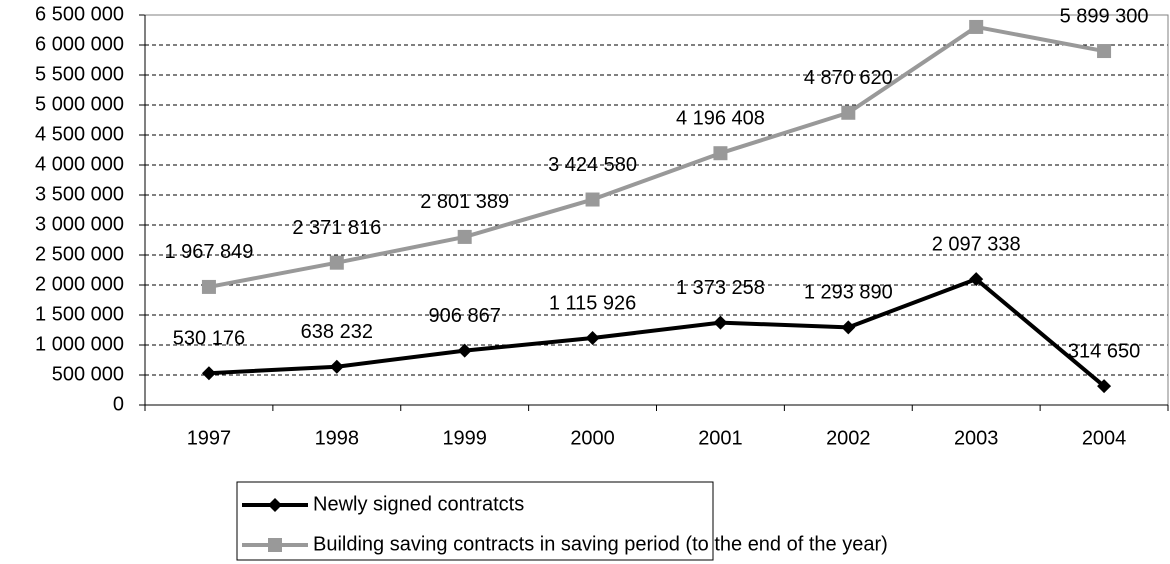 The image size is (1170, 564). I want to click on data-label: 6 300 831, so click(976, 1).